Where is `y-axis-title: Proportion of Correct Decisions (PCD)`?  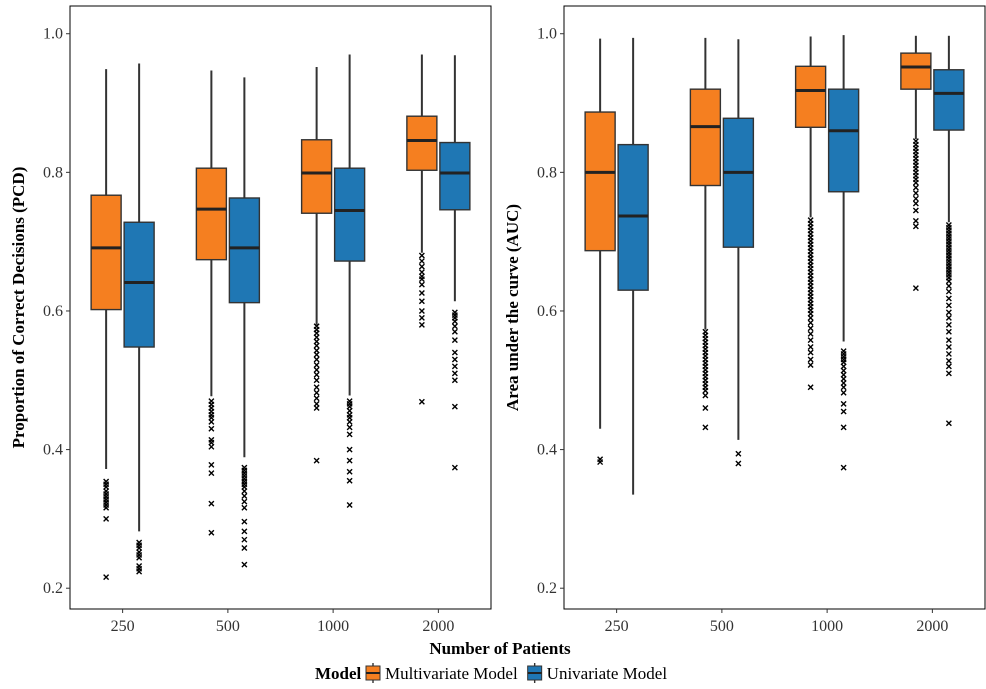
y-axis-title: Proportion of Correct Decisions (PCD) is located at coordinates (18, 308).